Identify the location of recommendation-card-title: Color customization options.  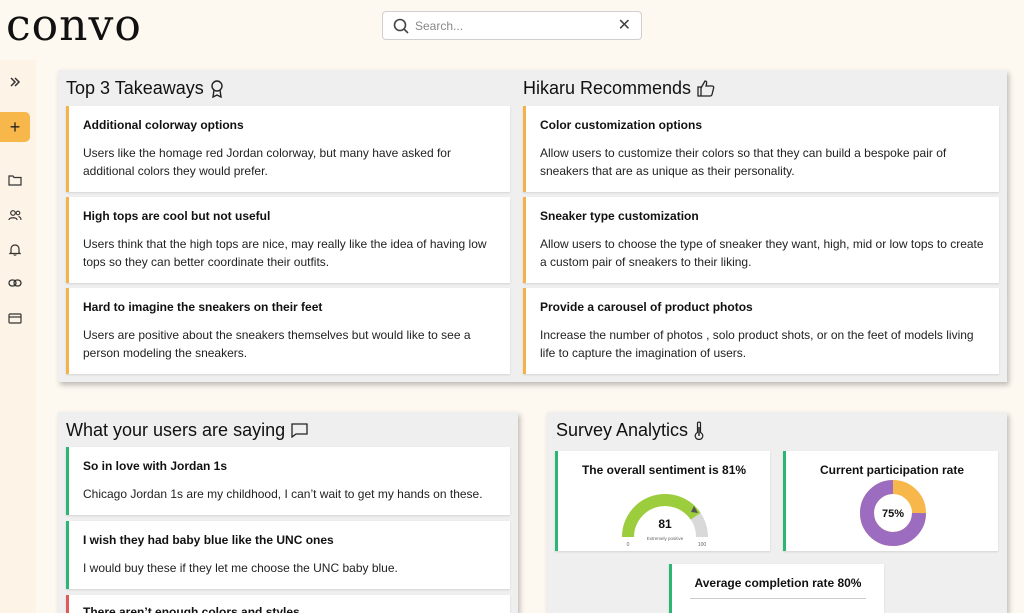
(621, 125).